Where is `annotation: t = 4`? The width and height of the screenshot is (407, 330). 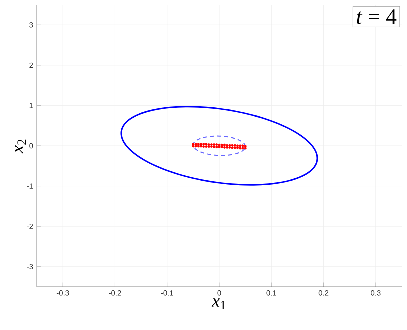
annotation: t = 4 is located at coordinates (377, 17).